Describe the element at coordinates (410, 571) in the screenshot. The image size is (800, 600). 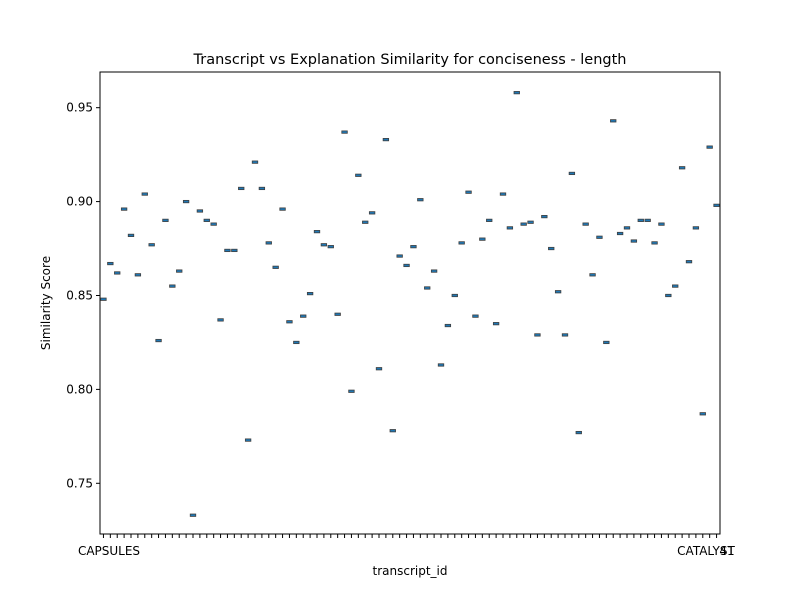
I see `x-axis-label: transcript_id` at that location.